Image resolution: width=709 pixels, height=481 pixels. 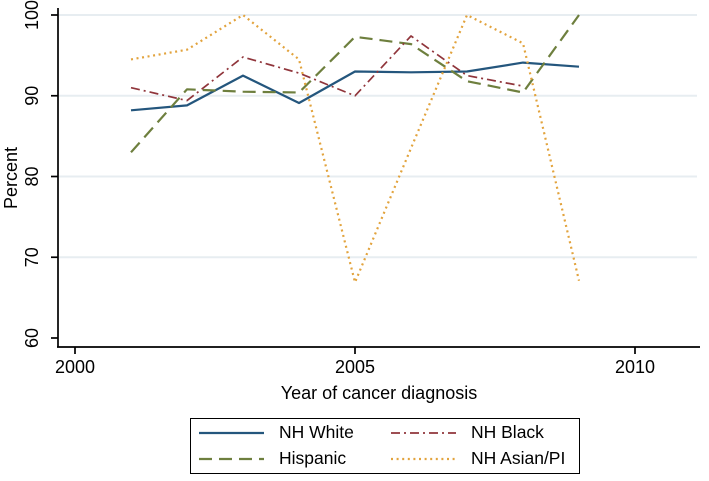 What do you see at coordinates (32, 338) in the screenshot?
I see `y-tick-label-60: 60` at bounding box center [32, 338].